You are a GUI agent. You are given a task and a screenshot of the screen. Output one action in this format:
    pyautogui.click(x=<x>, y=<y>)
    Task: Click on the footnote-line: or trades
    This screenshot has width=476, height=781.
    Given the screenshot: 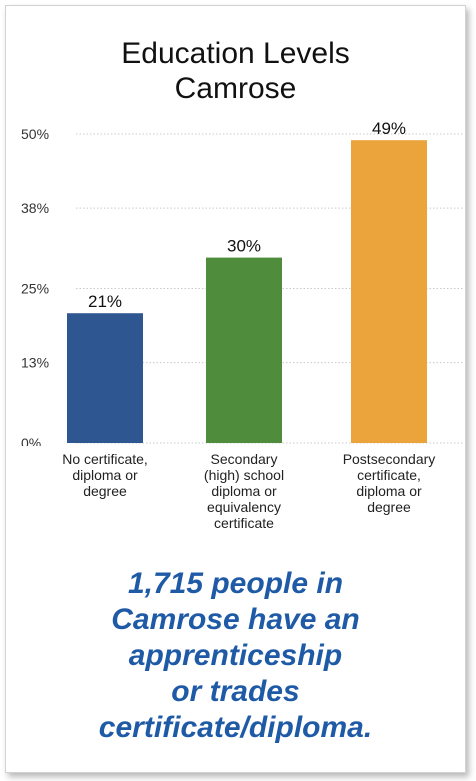 What is the action you would take?
    pyautogui.click(x=235, y=691)
    